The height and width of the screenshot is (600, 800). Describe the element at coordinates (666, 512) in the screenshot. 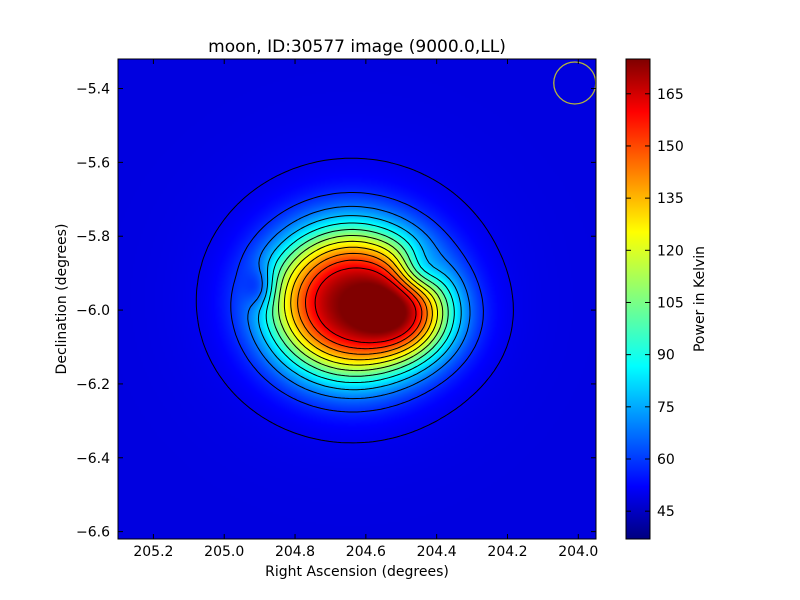

I see `colorbar-tick-label: 45` at that location.